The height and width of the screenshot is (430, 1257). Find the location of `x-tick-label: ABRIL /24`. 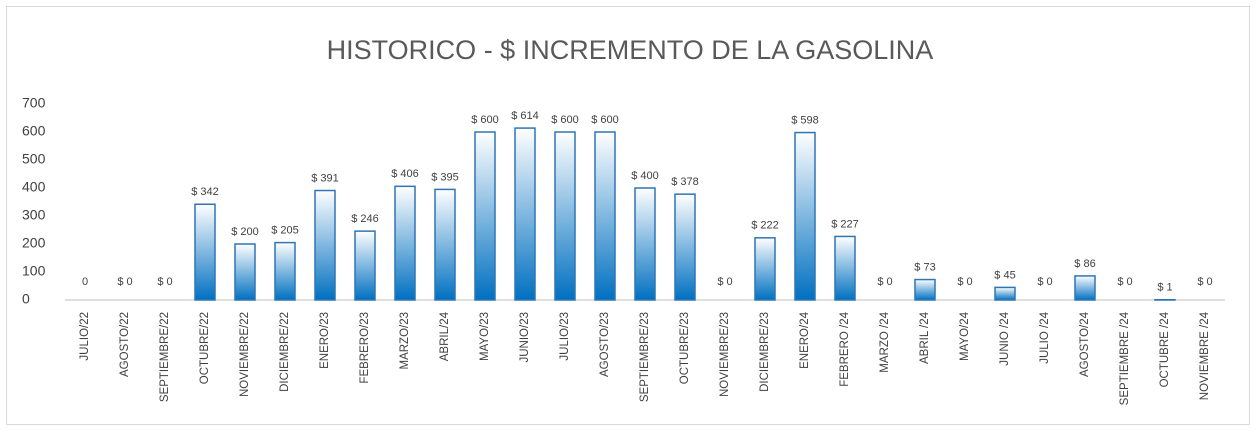

x-tick-label: ABRIL /24 is located at coordinates (925, 337).